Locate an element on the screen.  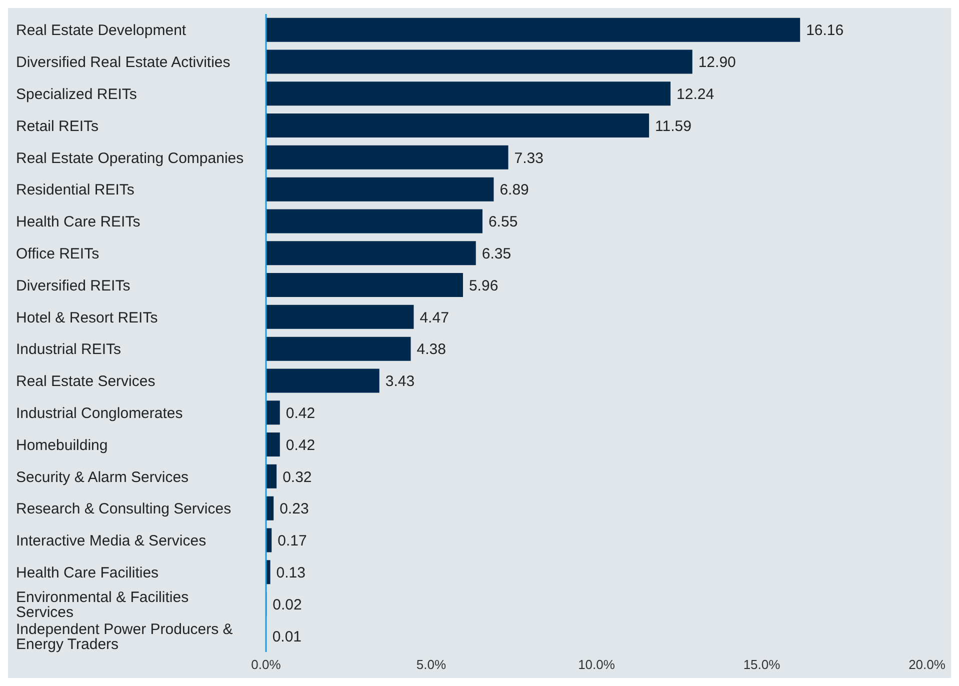
y-tick-label: Environmental & Facilities Services is located at coordinates (102, 604).